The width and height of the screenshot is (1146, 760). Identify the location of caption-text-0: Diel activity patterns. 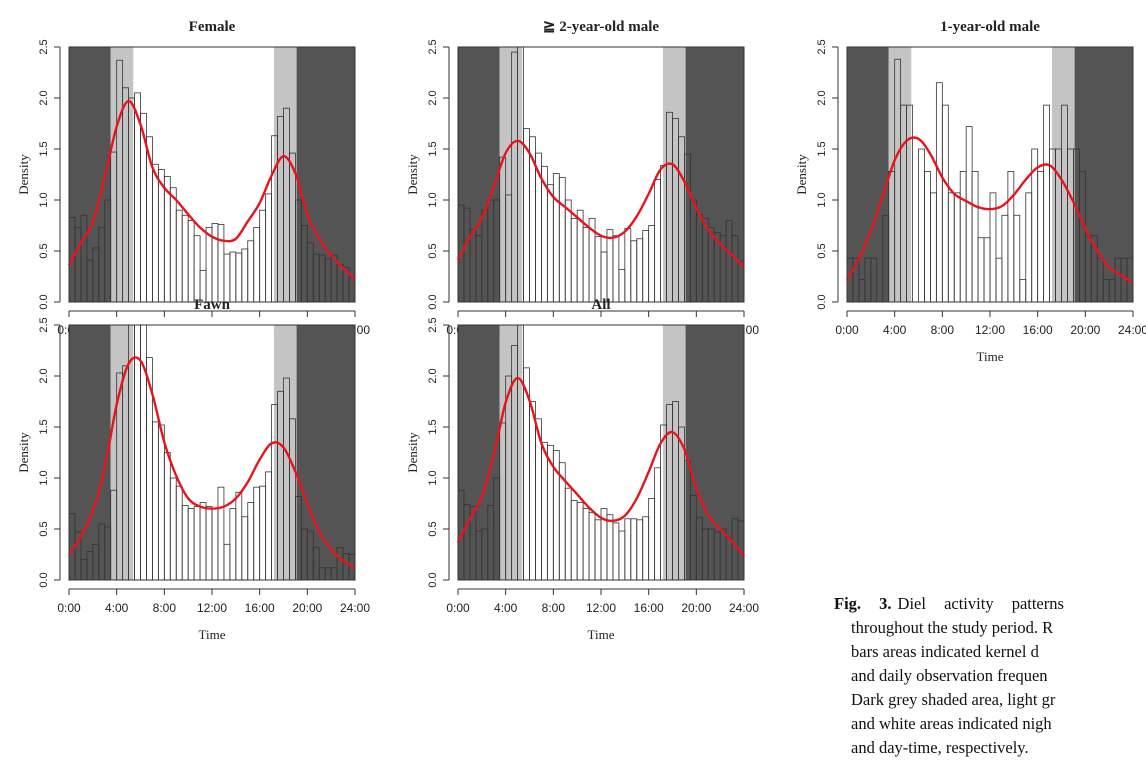
(980, 603).